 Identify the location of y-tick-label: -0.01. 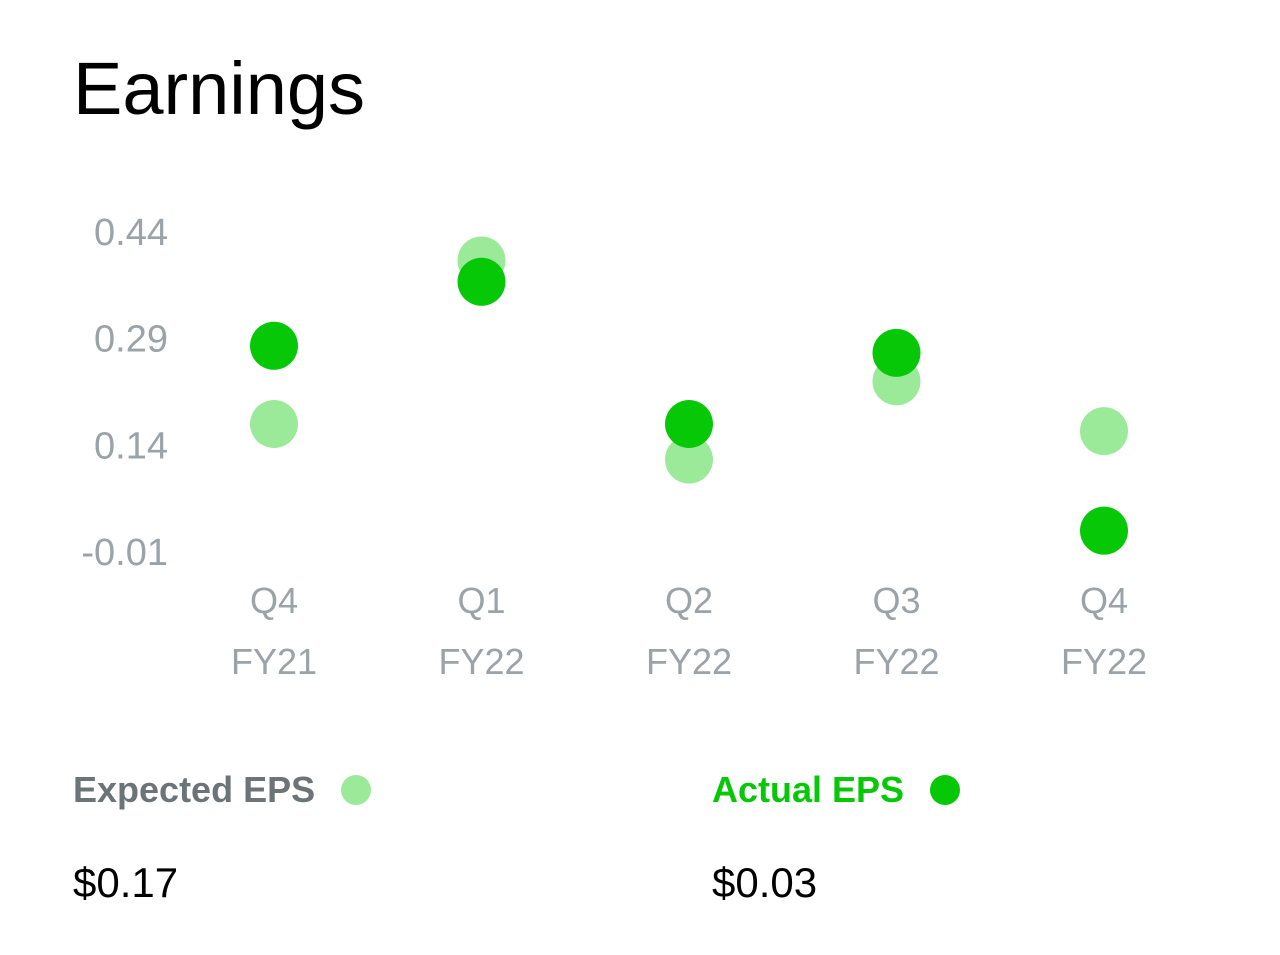
(124, 553).